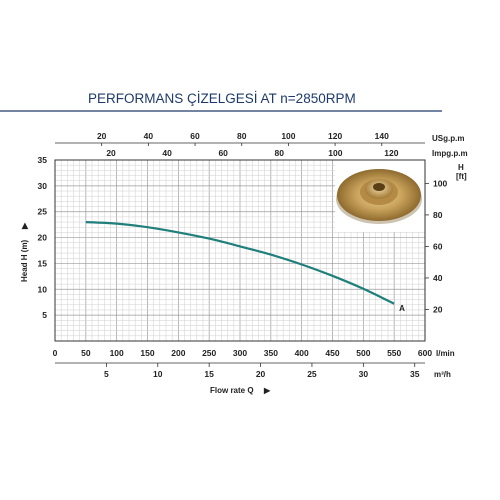 This screenshot has width=500, height=500. What do you see at coordinates (332, 353) in the screenshot?
I see `lmin-tick-label: 450` at bounding box center [332, 353].